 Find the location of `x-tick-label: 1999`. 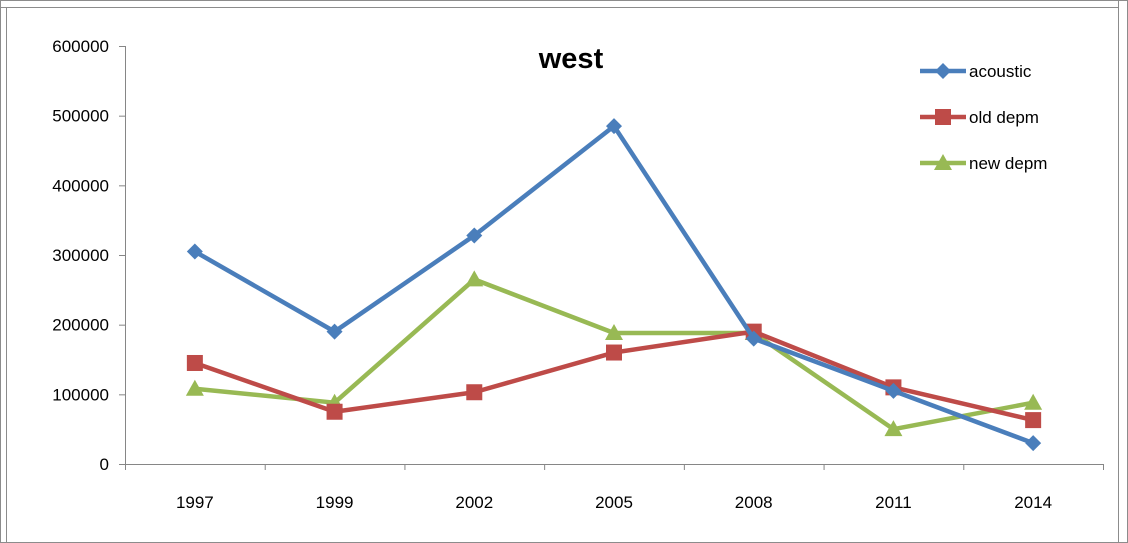

x-tick-label: 1999 is located at coordinates (335, 502).